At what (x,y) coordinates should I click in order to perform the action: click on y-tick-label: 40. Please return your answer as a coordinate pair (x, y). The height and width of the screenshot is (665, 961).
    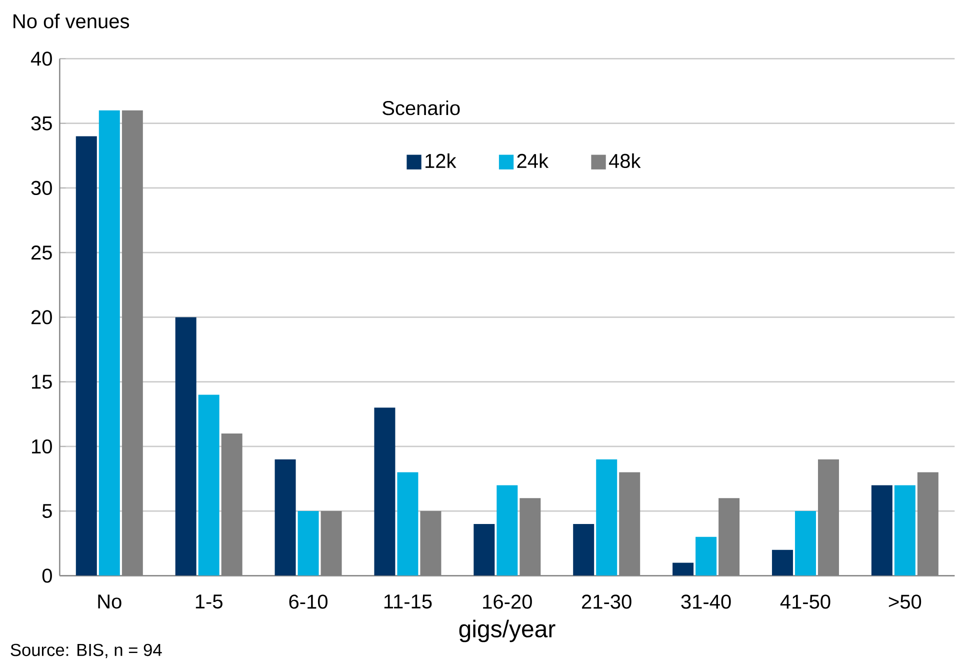
    Looking at the image, I should click on (41, 59).